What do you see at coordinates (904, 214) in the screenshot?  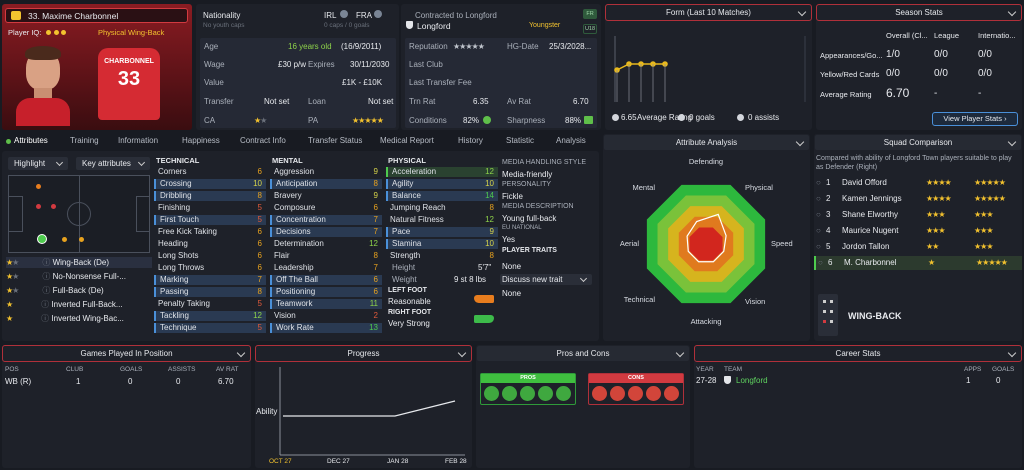 I see `squad-row: ○ 3 Shane Elworthy ★★★ ★★★` at bounding box center [904, 214].